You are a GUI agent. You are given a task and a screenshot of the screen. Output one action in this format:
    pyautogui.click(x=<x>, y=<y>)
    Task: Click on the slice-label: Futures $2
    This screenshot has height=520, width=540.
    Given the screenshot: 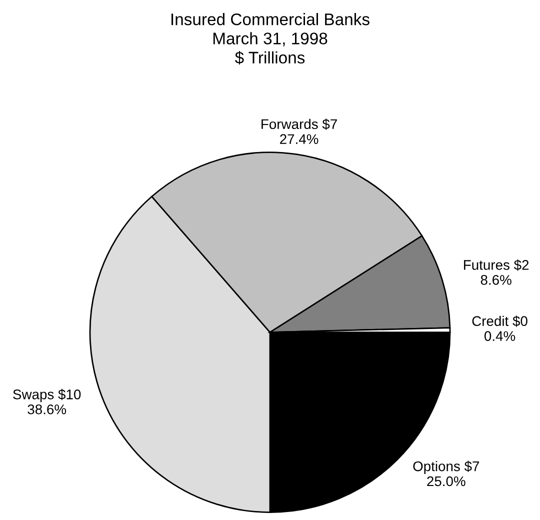 What is the action you would take?
    pyautogui.click(x=496, y=265)
    